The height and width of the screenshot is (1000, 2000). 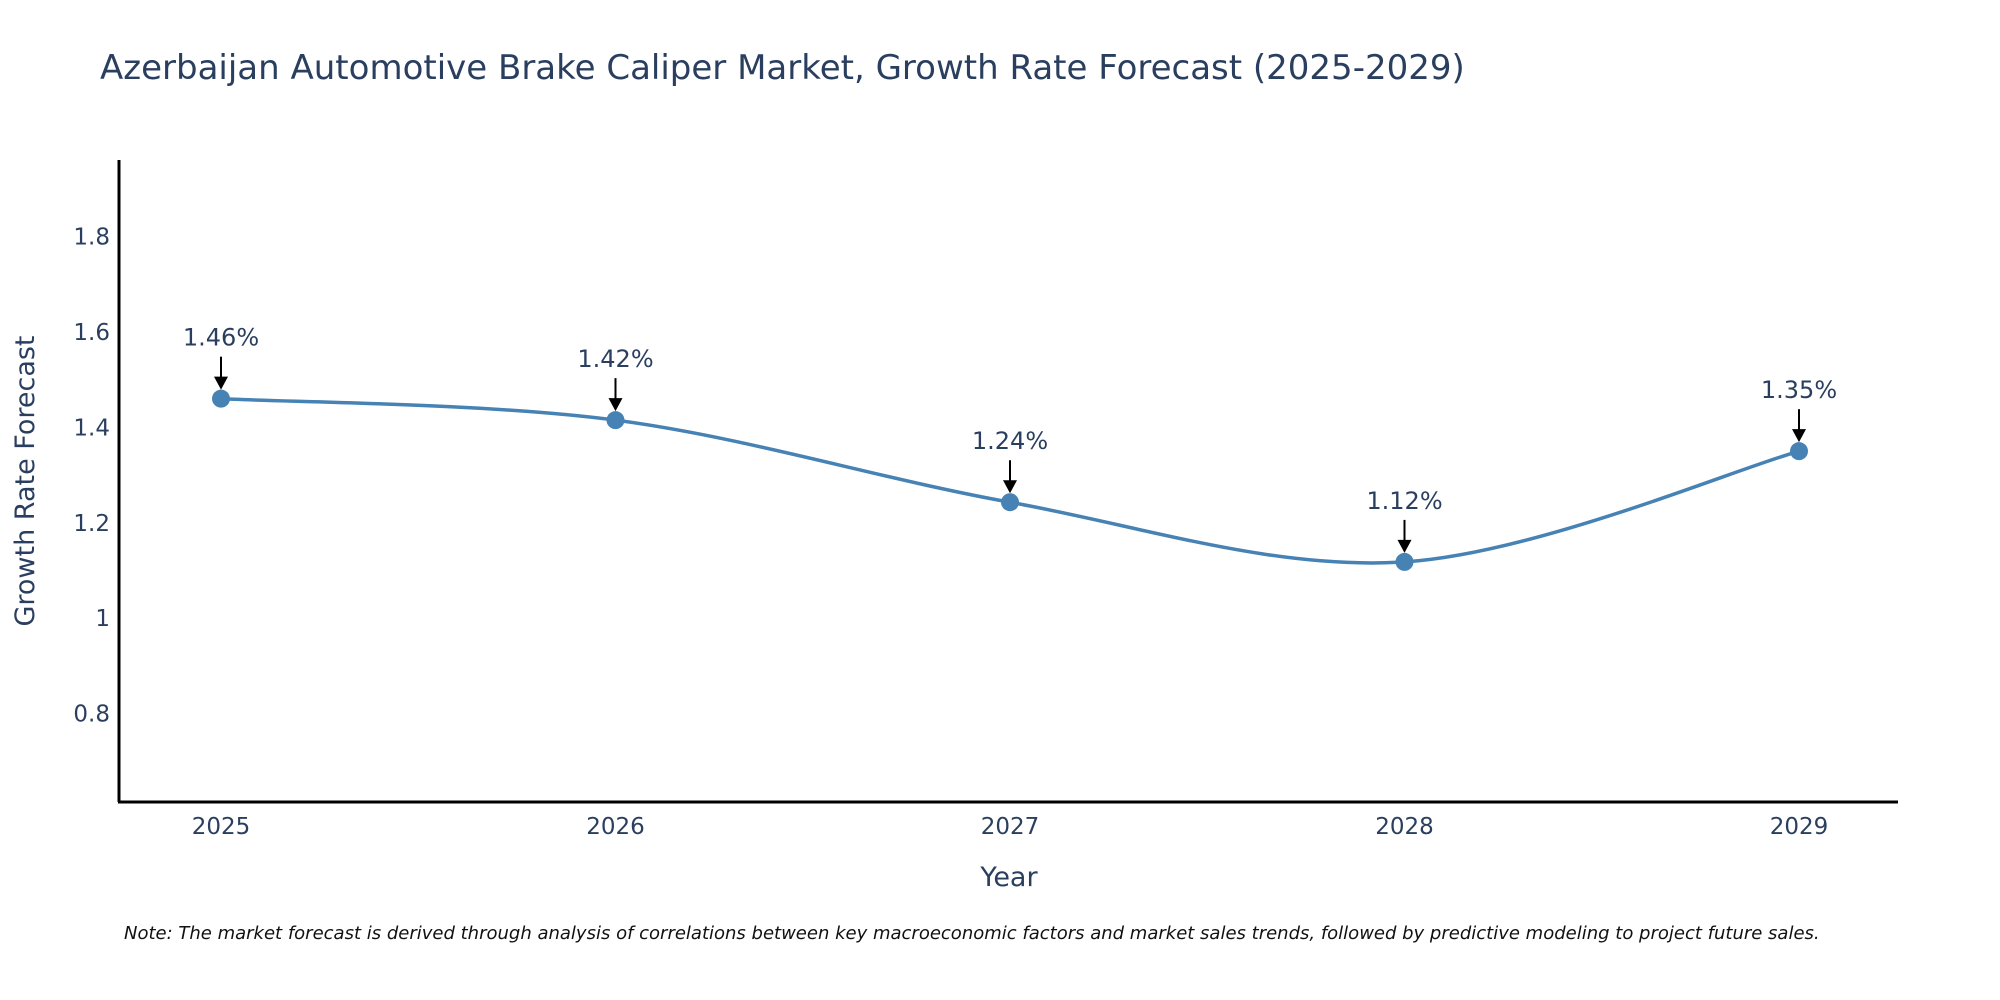 I want to click on y-tick-label: 1, so click(x=102, y=619).